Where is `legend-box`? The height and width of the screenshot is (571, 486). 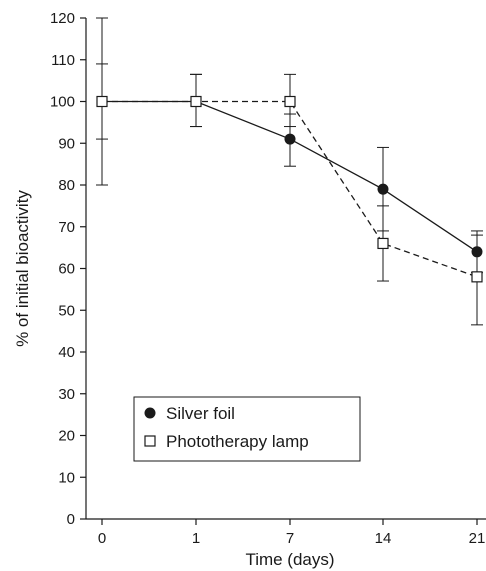 legend-box is located at coordinates (247, 429).